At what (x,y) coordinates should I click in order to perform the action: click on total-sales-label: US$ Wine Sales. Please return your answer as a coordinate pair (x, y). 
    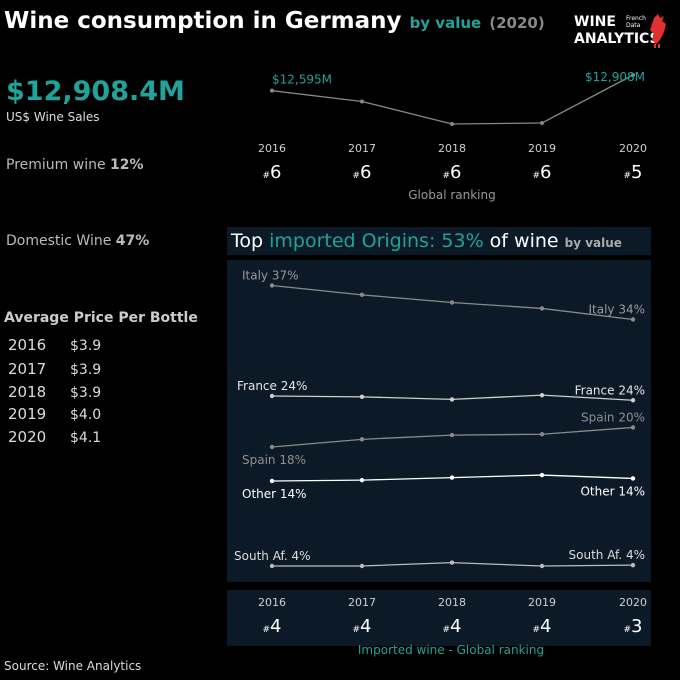
    Looking at the image, I should click on (53, 117).